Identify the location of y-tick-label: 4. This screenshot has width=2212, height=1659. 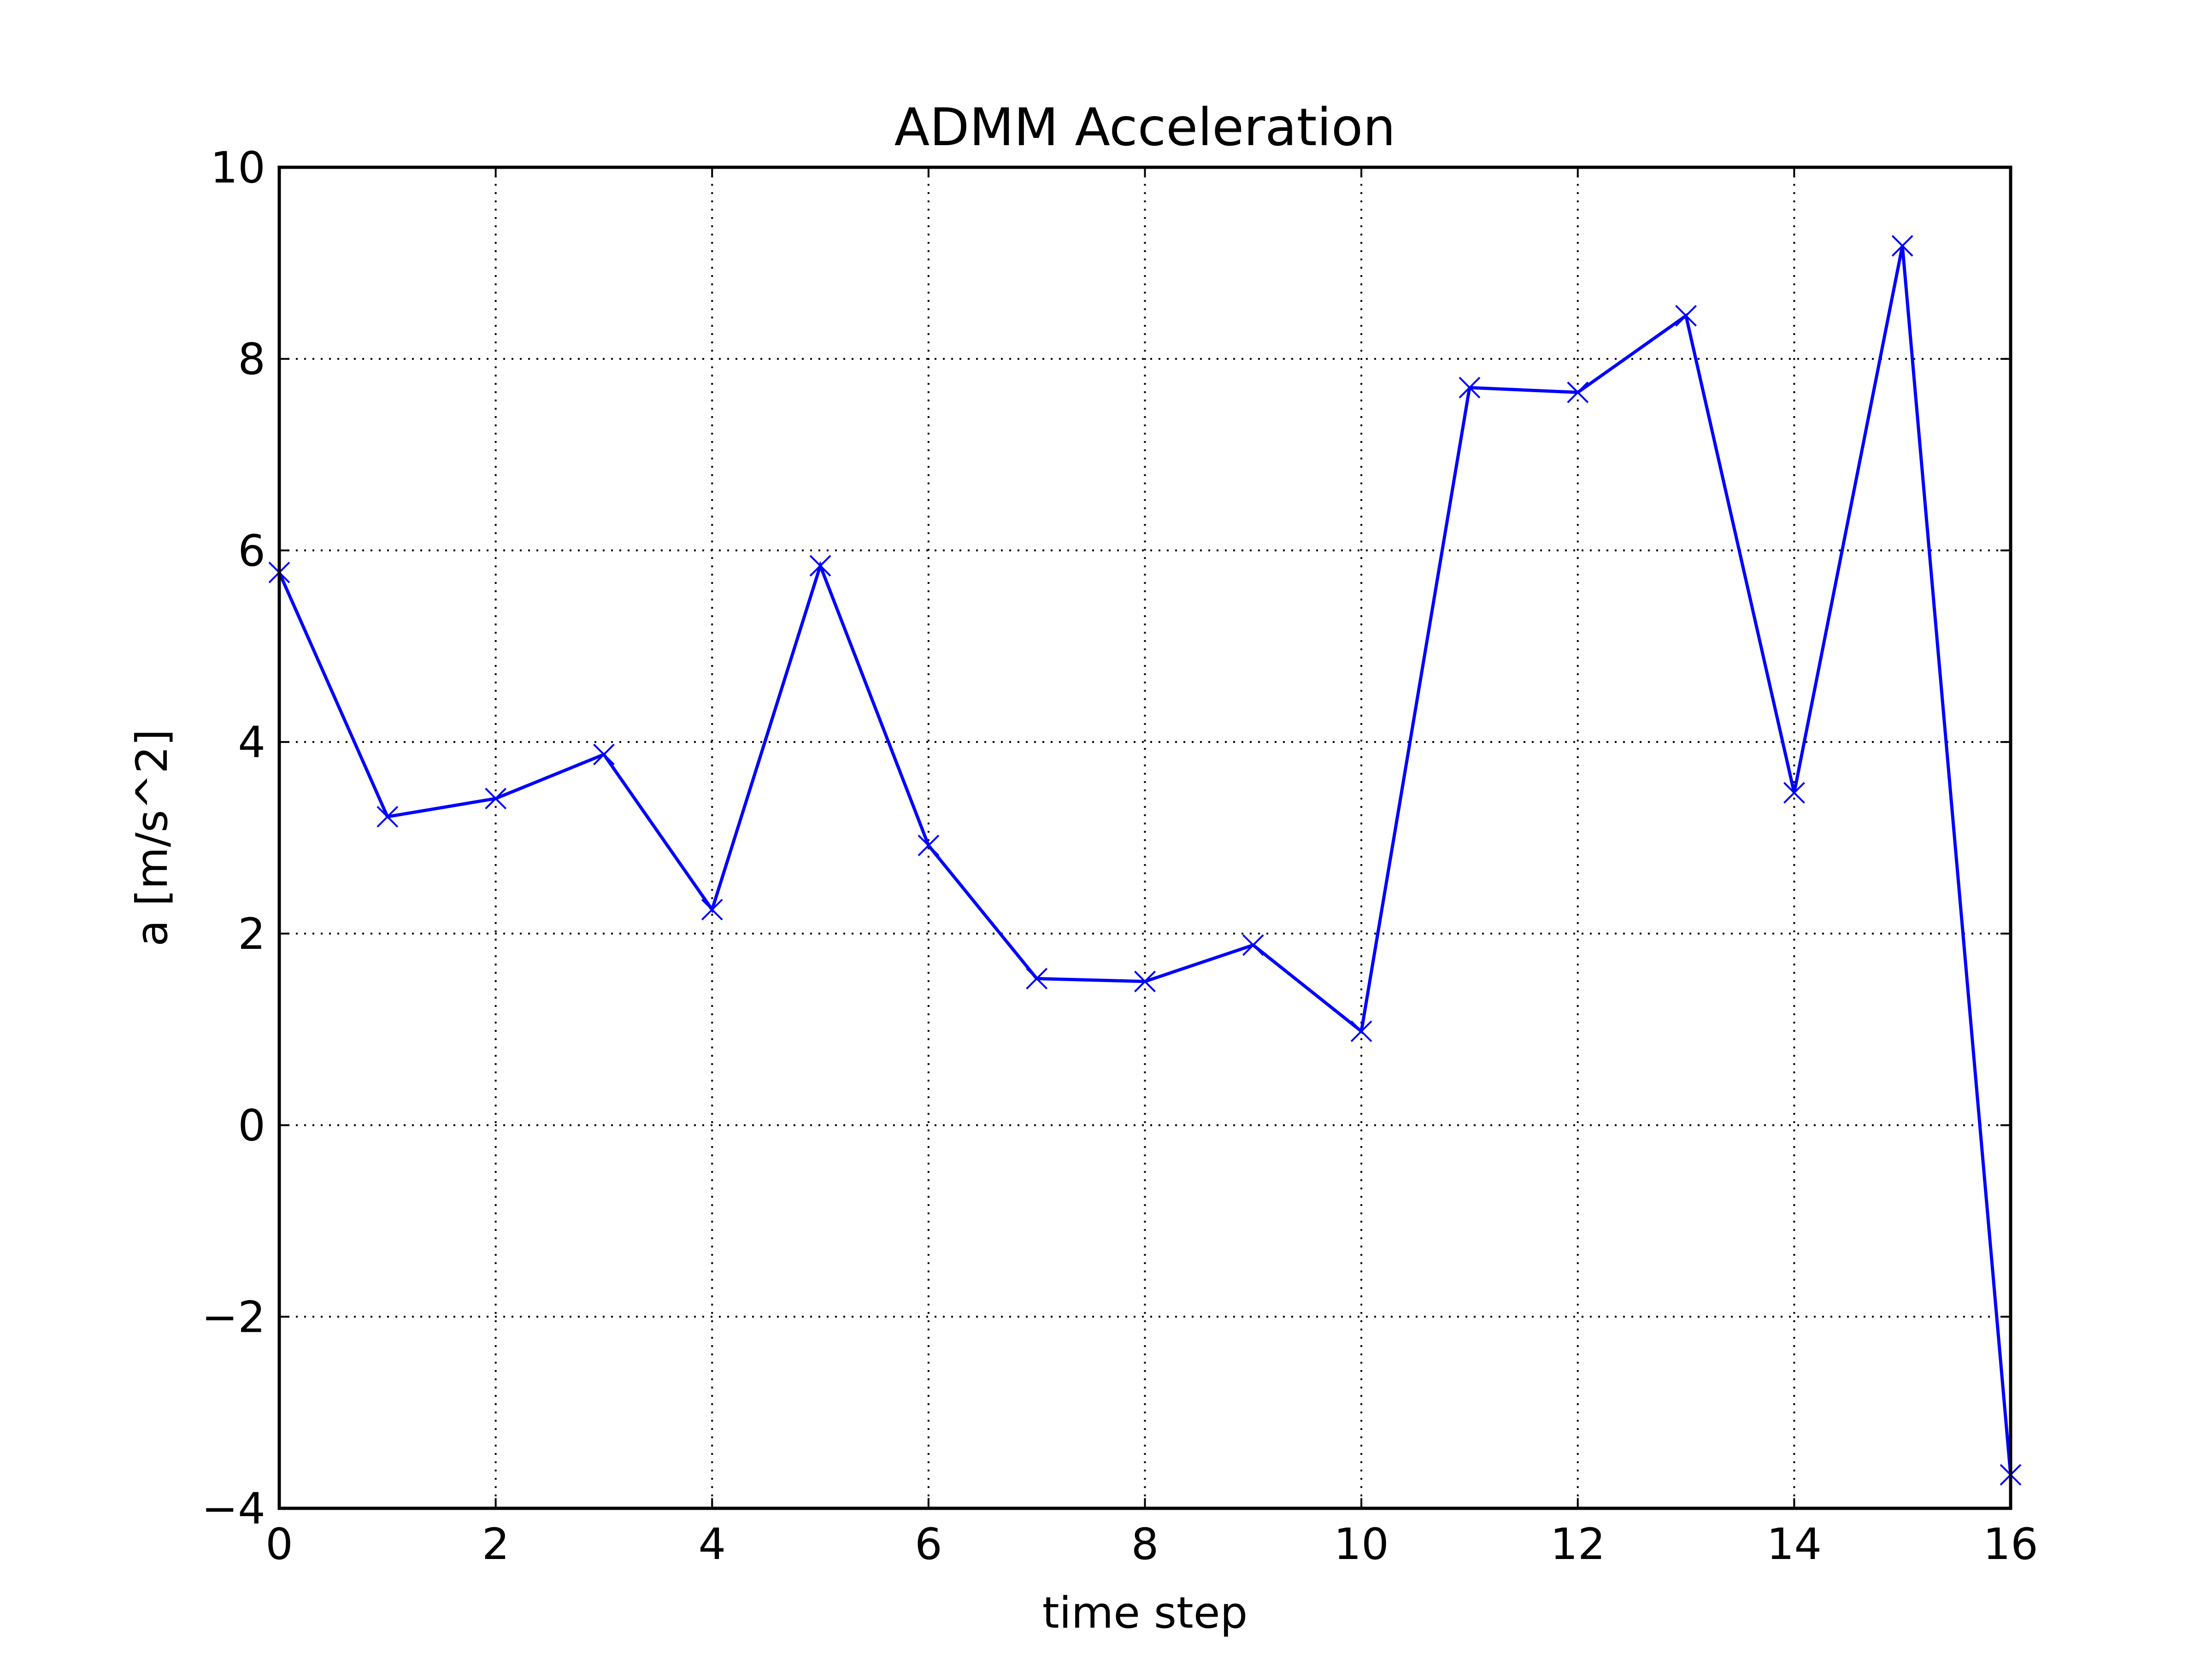
(251, 743).